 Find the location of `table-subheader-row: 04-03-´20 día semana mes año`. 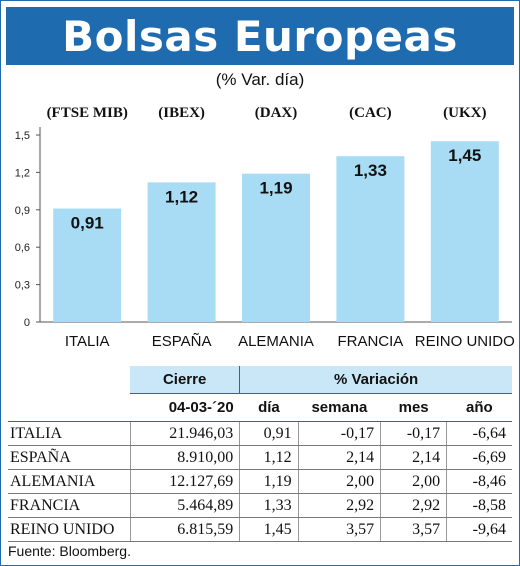

table-subheader-row: 04-03-´20 día semana mes año is located at coordinates (260, 407).